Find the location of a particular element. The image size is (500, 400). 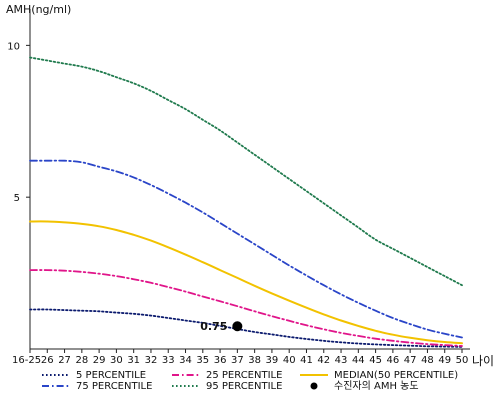

x-tick-label: 42 is located at coordinates (323, 360).